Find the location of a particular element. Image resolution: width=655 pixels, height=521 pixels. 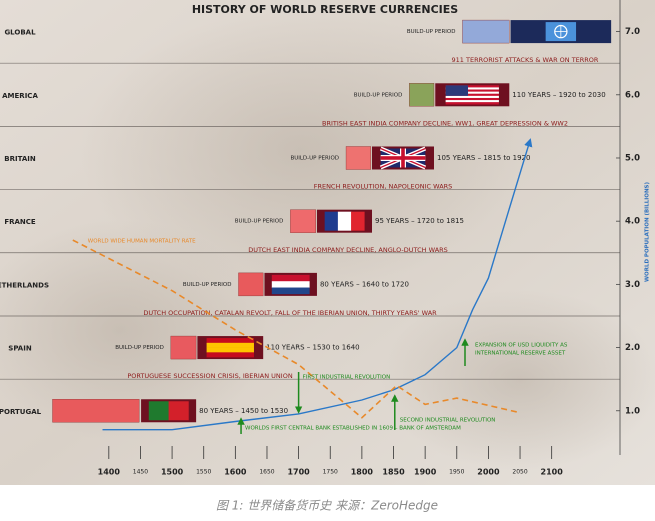

row-label: AMERICA is located at coordinates (20, 96).